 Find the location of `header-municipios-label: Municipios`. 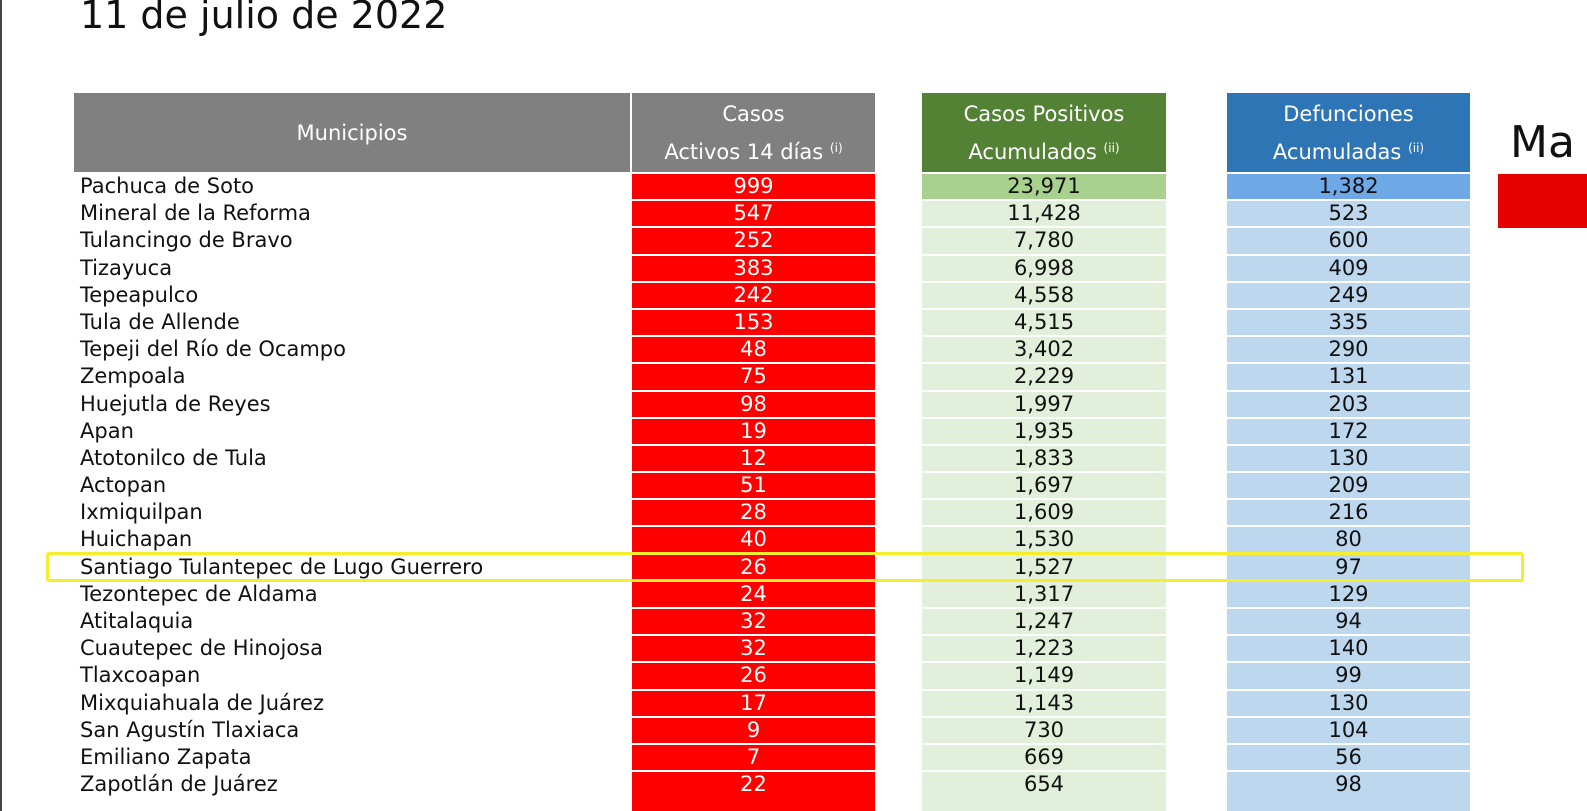

header-municipios-label: Municipios is located at coordinates (352, 132).